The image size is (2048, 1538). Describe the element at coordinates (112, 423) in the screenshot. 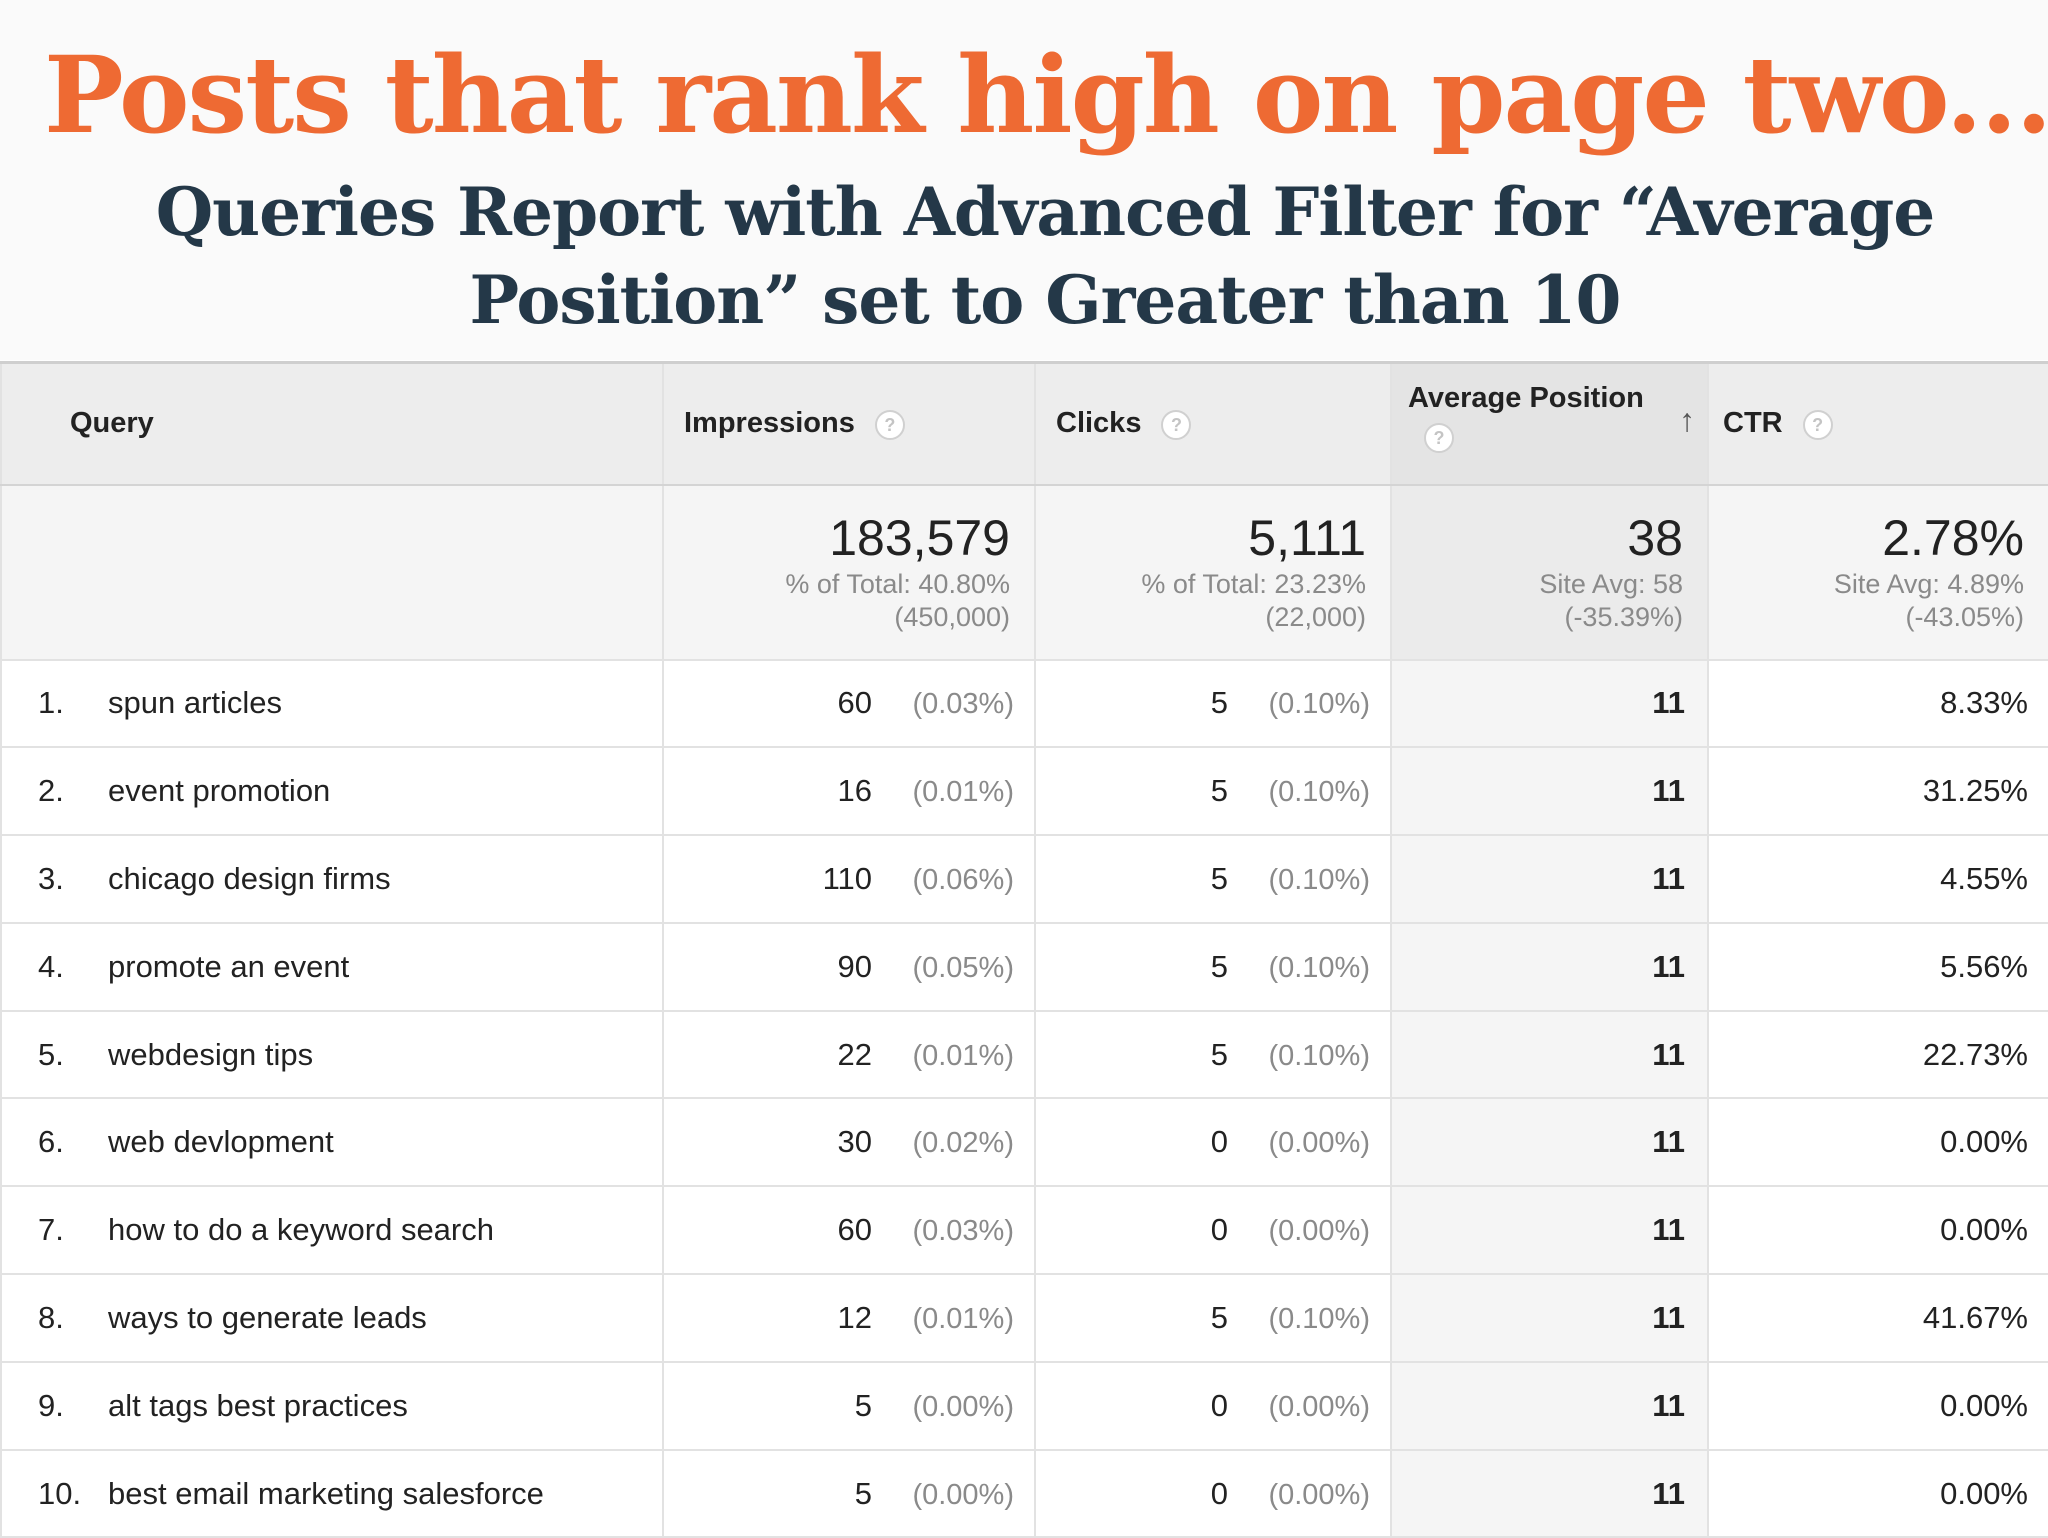

I see `column-header-query-label: Query` at that location.